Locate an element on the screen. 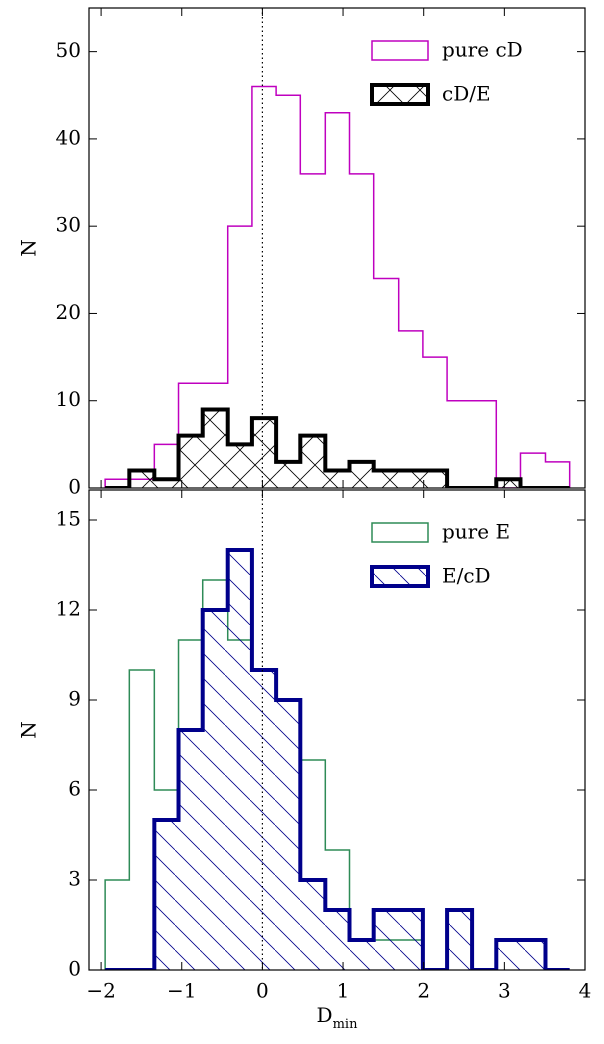  x-tick-label: 2 is located at coordinates (423, 991).